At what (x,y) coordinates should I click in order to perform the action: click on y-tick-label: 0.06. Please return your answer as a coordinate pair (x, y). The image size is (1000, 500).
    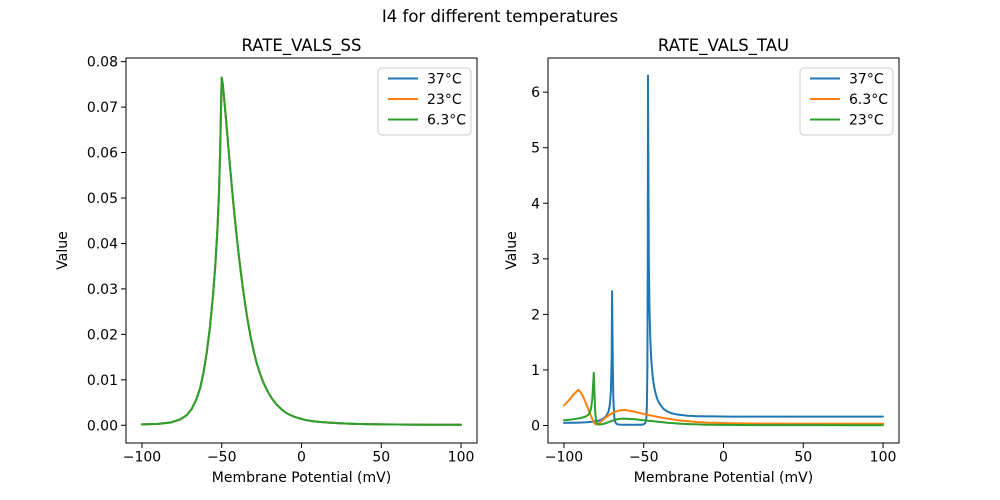
    Looking at the image, I should click on (102, 154).